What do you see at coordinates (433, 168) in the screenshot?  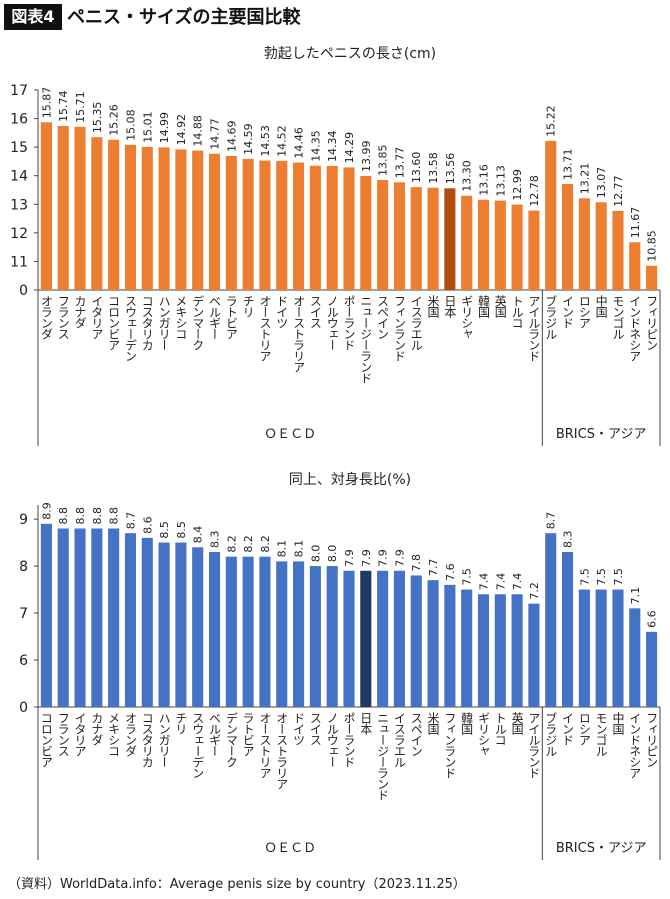 I see `value-label: 13.58` at bounding box center [433, 168].